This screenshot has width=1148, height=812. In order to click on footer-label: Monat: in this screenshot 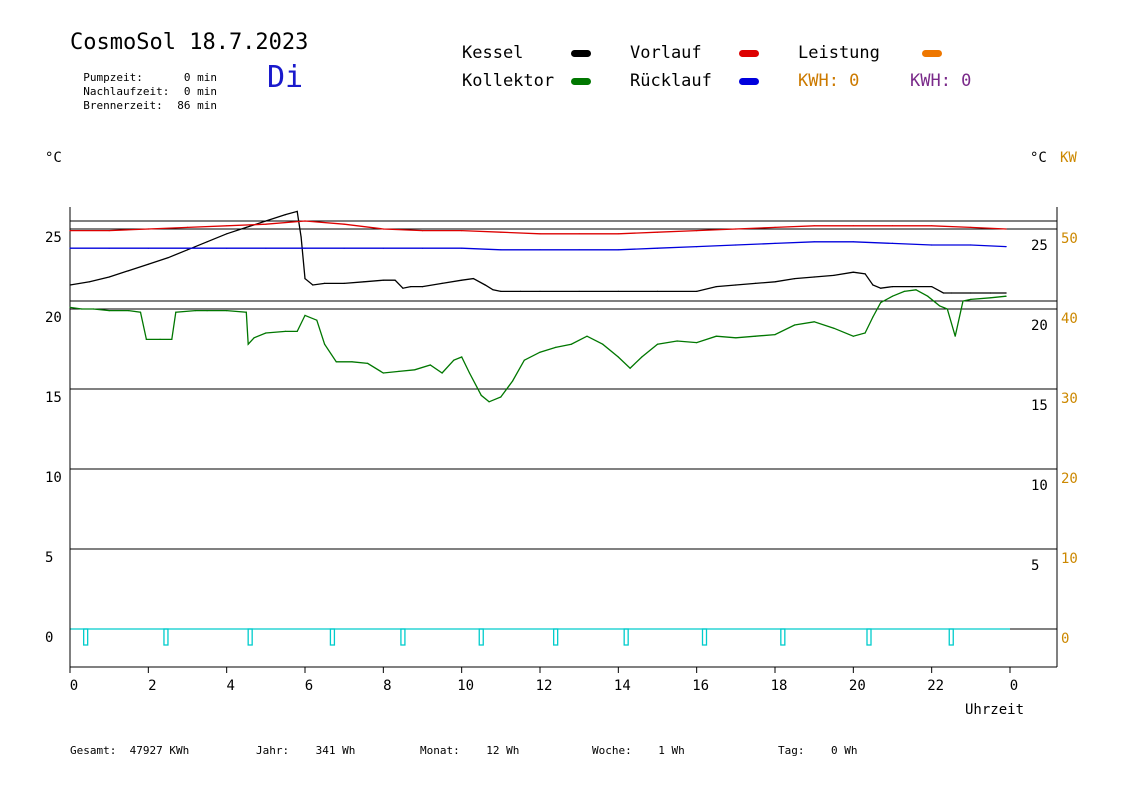, I will do `click(440, 750)`.